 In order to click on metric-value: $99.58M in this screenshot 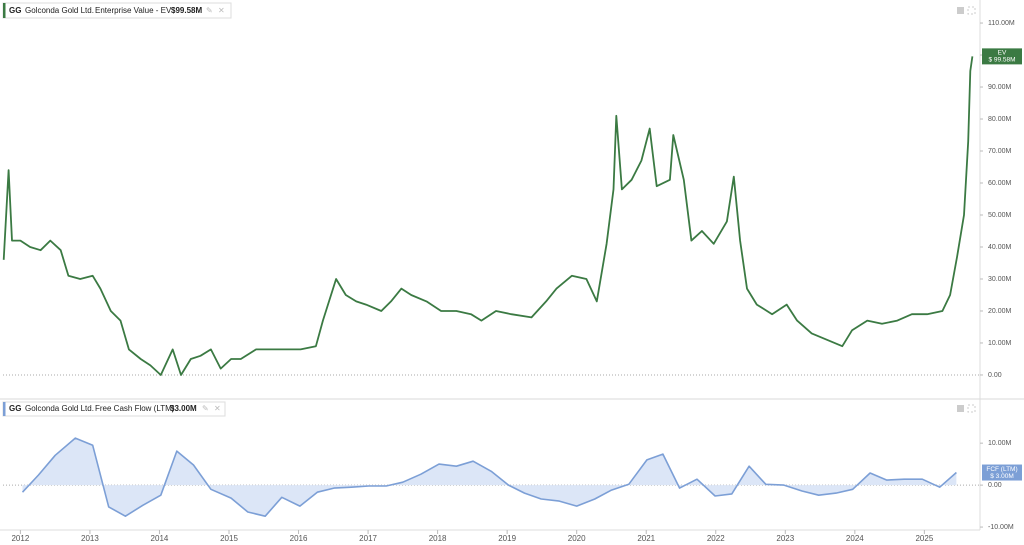, I will do `click(186, 10)`.